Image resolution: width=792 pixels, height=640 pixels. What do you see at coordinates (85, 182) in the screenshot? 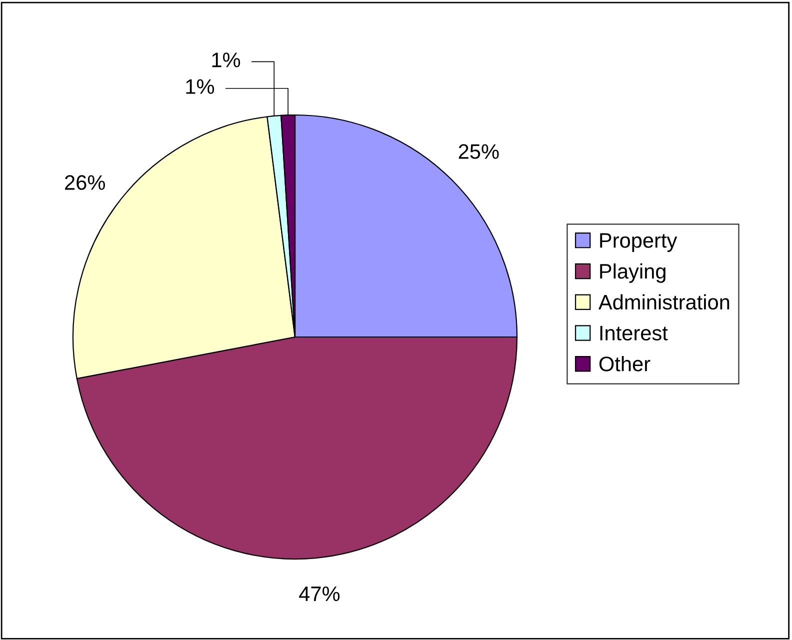
I see `data-label: 26%` at bounding box center [85, 182].